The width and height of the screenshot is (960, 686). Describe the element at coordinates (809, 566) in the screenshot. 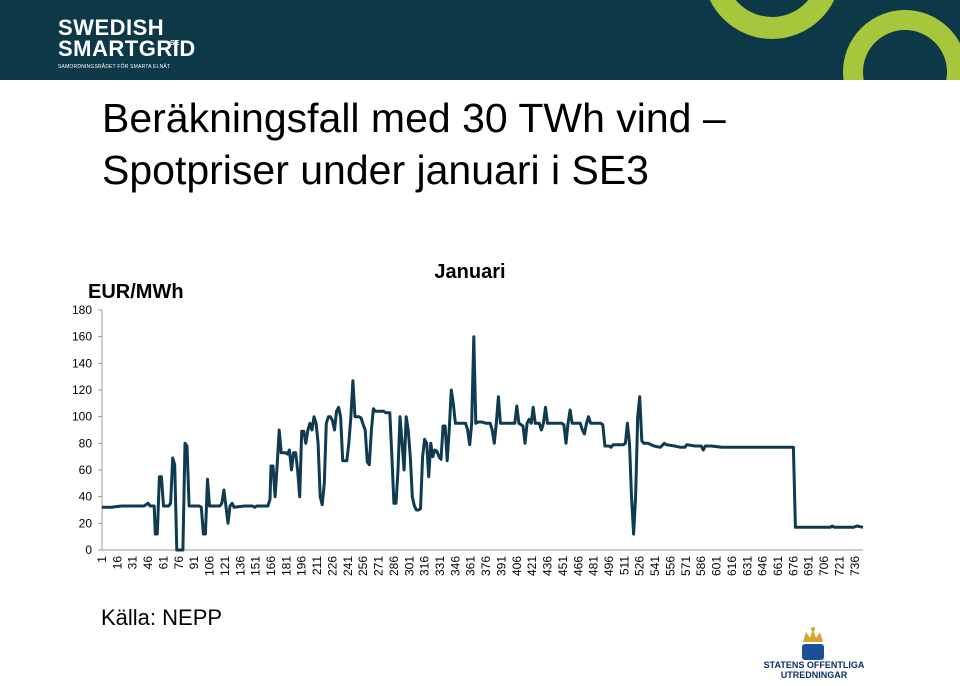

I see `x-tick-label: 691` at that location.